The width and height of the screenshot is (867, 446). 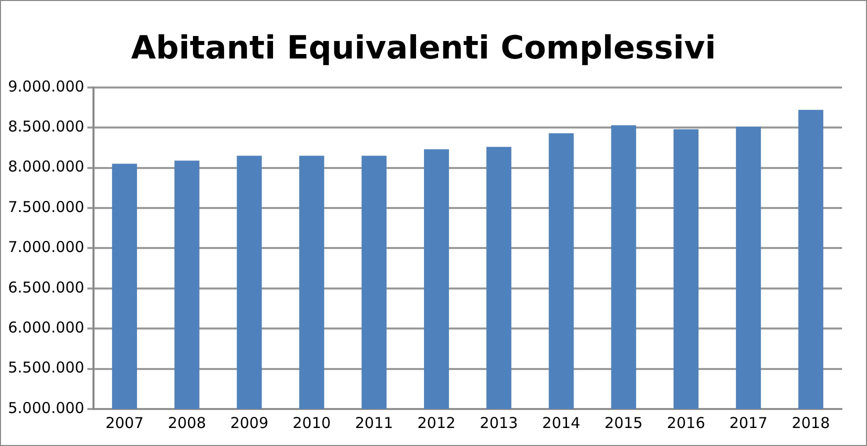 What do you see at coordinates (46, 247) in the screenshot?
I see `y-tick-label: 7.000.000` at bounding box center [46, 247].